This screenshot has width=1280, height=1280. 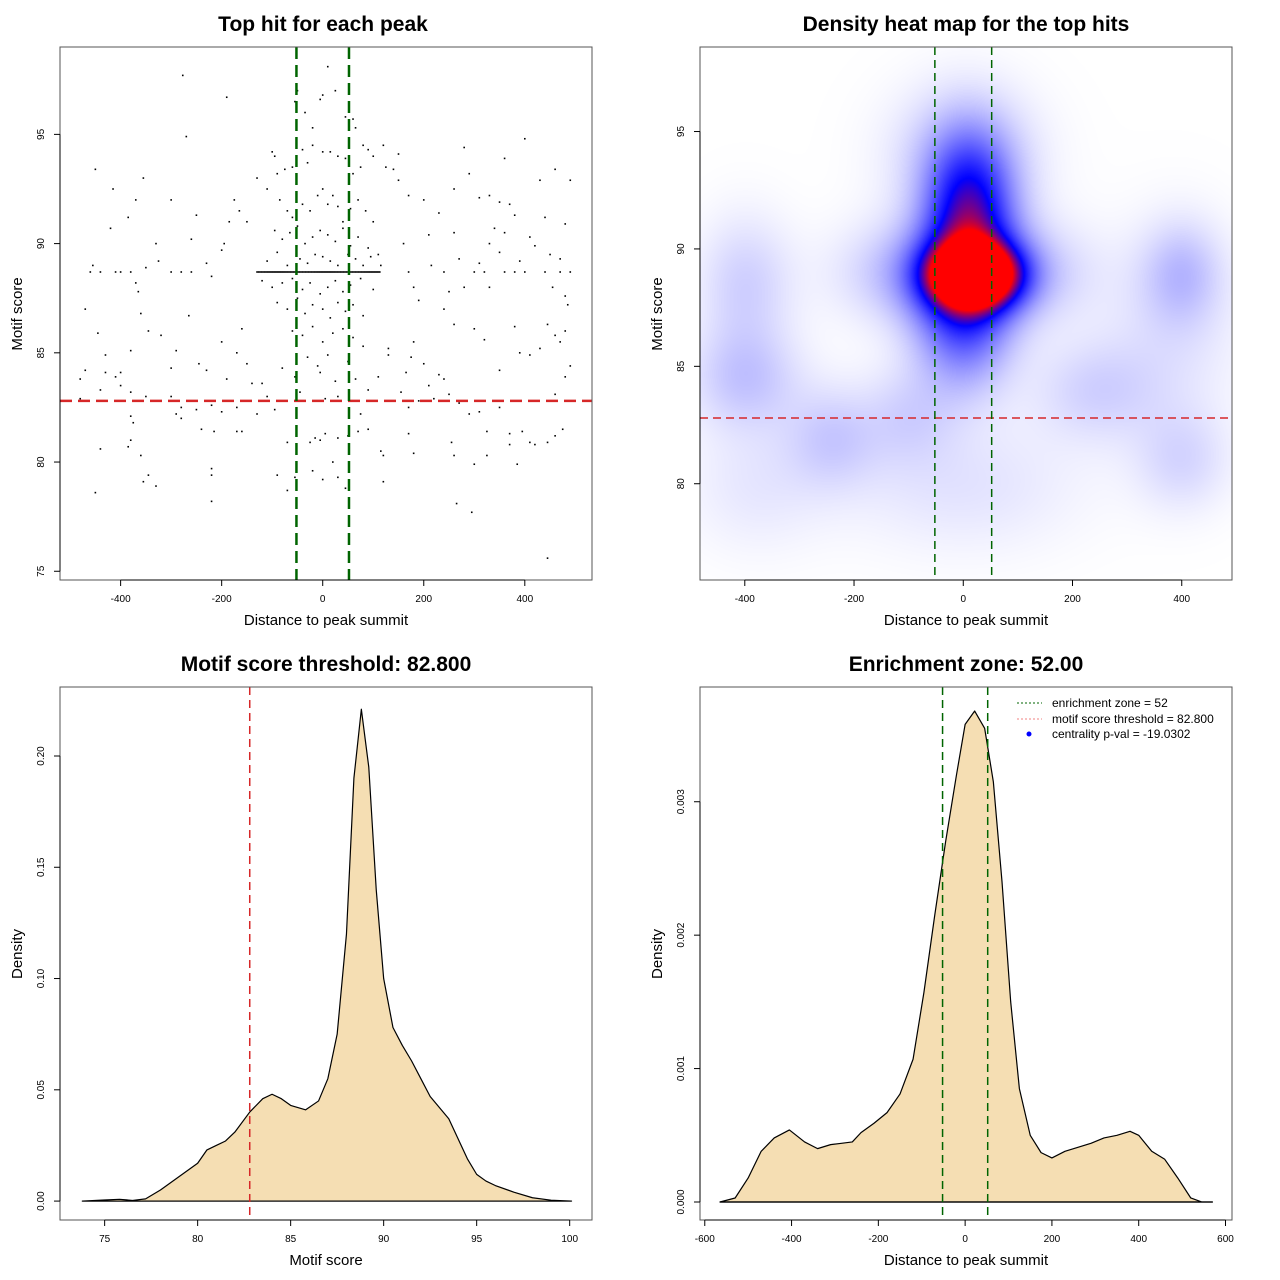 I want to click on density-curve, so click(x=966, y=956).